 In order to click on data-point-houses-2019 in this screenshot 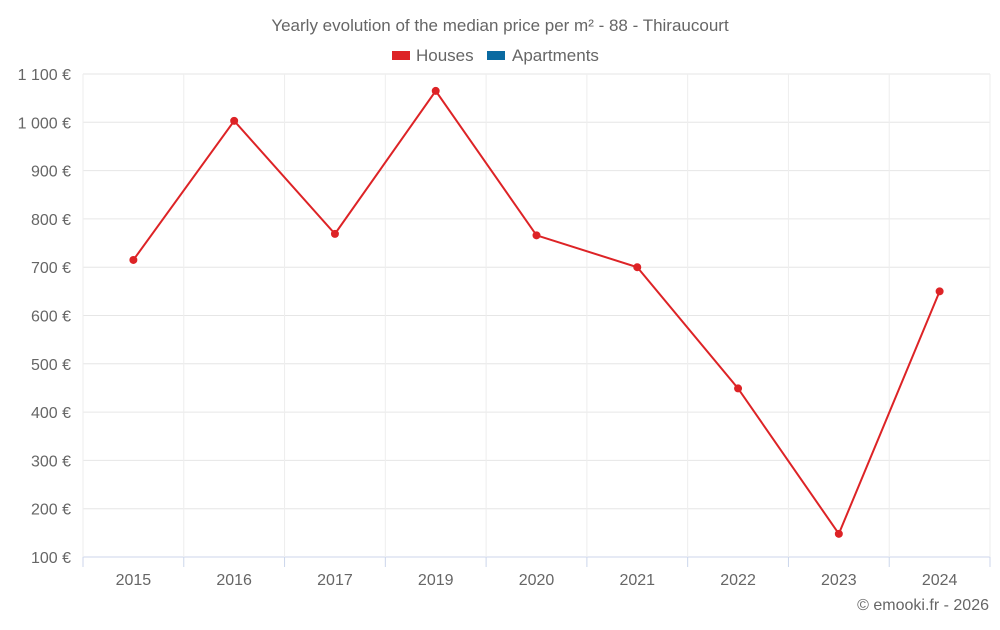, I will do `click(435, 90)`.